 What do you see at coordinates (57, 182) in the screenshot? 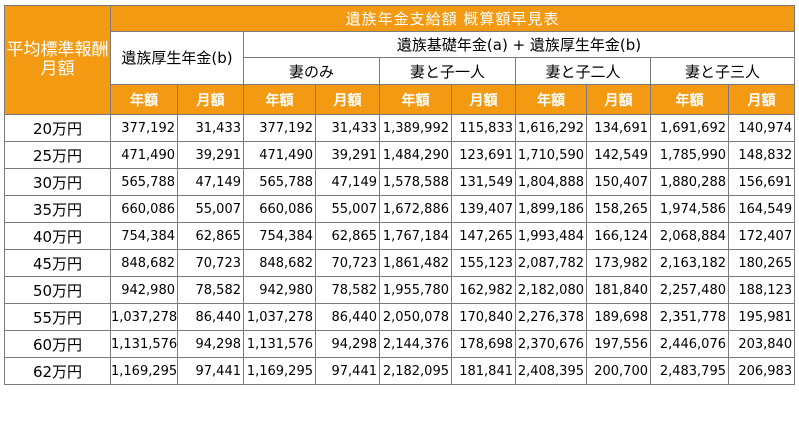
I see `row-label: 30万円` at bounding box center [57, 182].